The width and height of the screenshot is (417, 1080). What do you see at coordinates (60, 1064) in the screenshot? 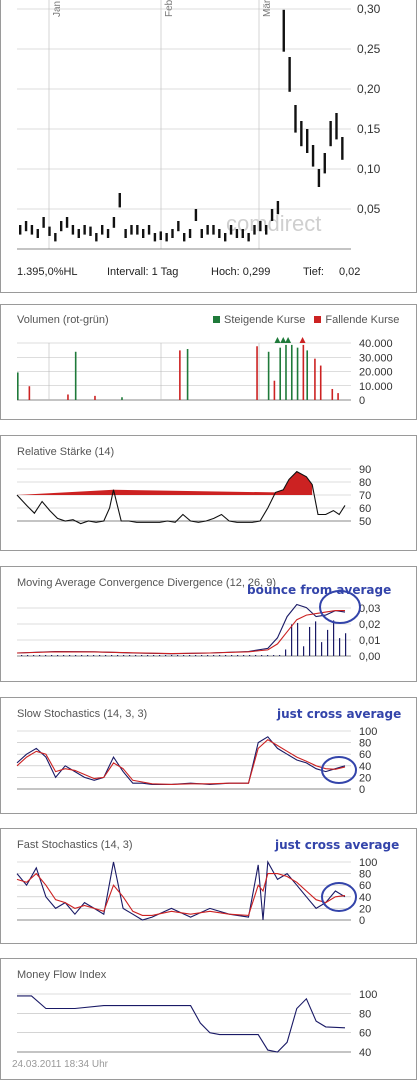
I see `timestamp: 24.03.2011 18:34 Uhr` at bounding box center [60, 1064].